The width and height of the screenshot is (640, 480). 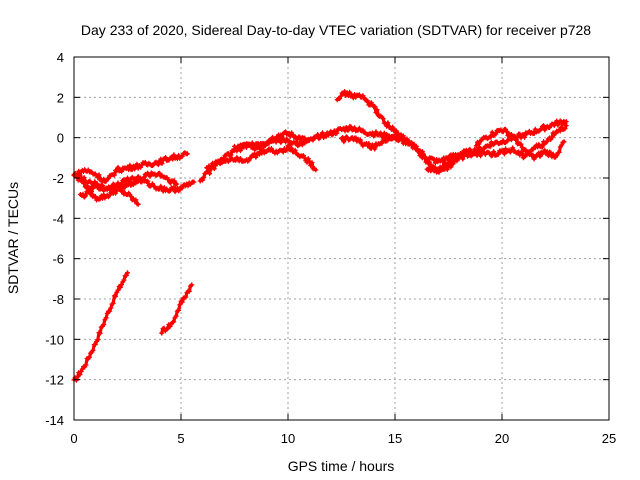 What do you see at coordinates (609, 438) in the screenshot?
I see `x-tick-label: 25` at bounding box center [609, 438].